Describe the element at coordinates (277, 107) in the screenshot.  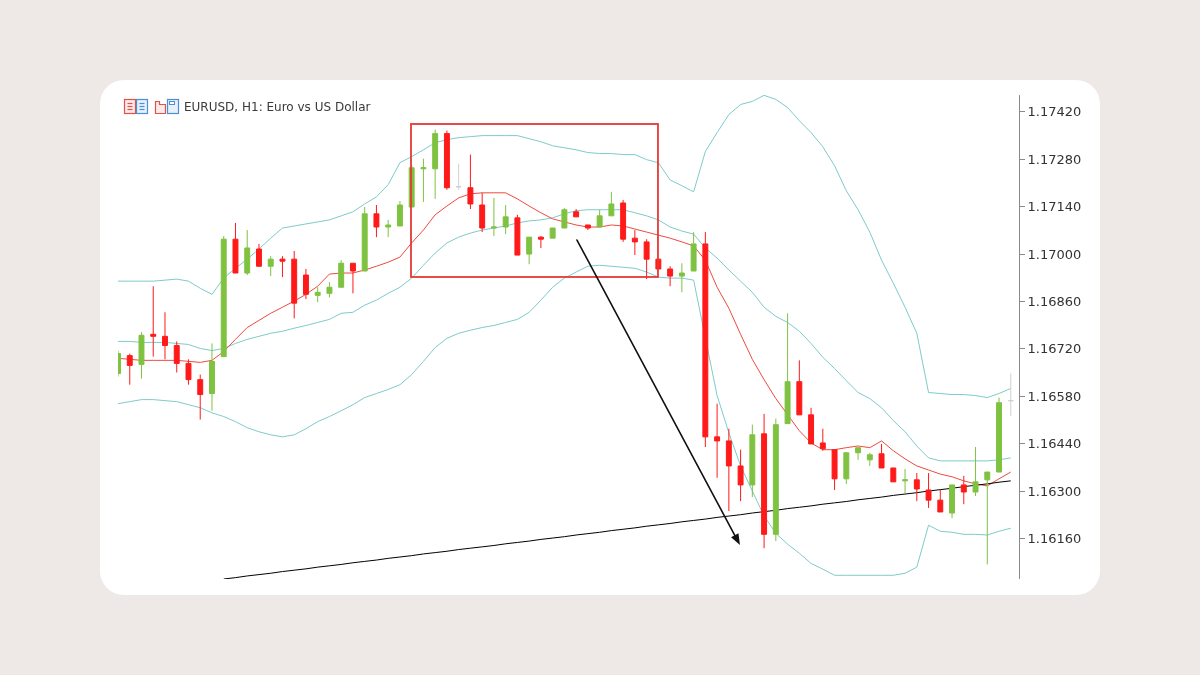
I see `text: EURUSD, H1: Euro vs US Dollar` at that location.